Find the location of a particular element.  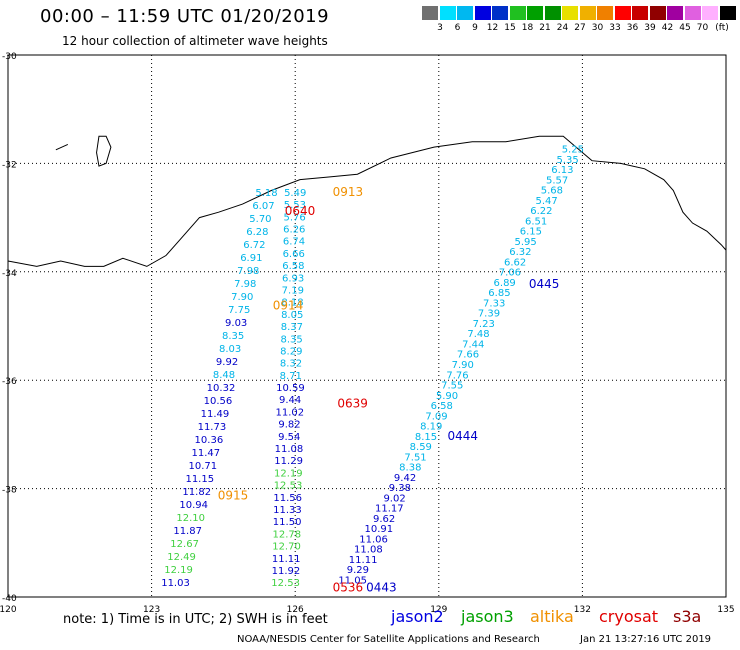

wave-height-value: 9.82 is located at coordinates (289, 425).